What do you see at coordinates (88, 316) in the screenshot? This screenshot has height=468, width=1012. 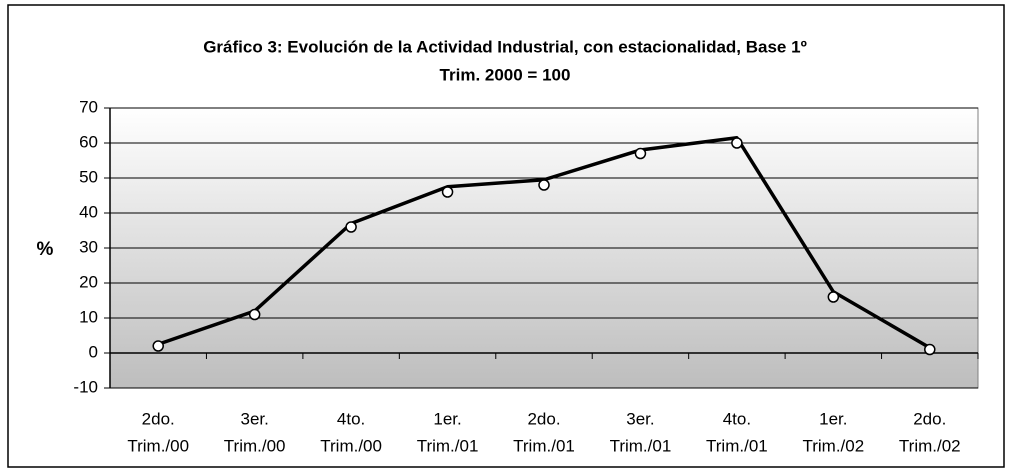 I see `y-tick-label: 10` at bounding box center [88, 316].